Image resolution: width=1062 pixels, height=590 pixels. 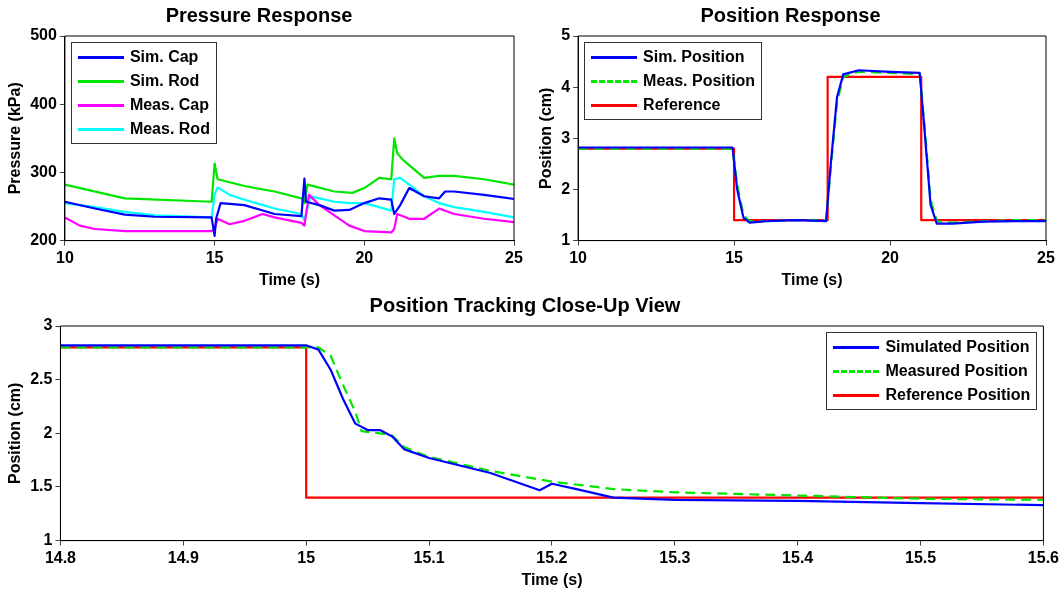 I want to click on x-tick-label: 15.4, so click(x=798, y=557).